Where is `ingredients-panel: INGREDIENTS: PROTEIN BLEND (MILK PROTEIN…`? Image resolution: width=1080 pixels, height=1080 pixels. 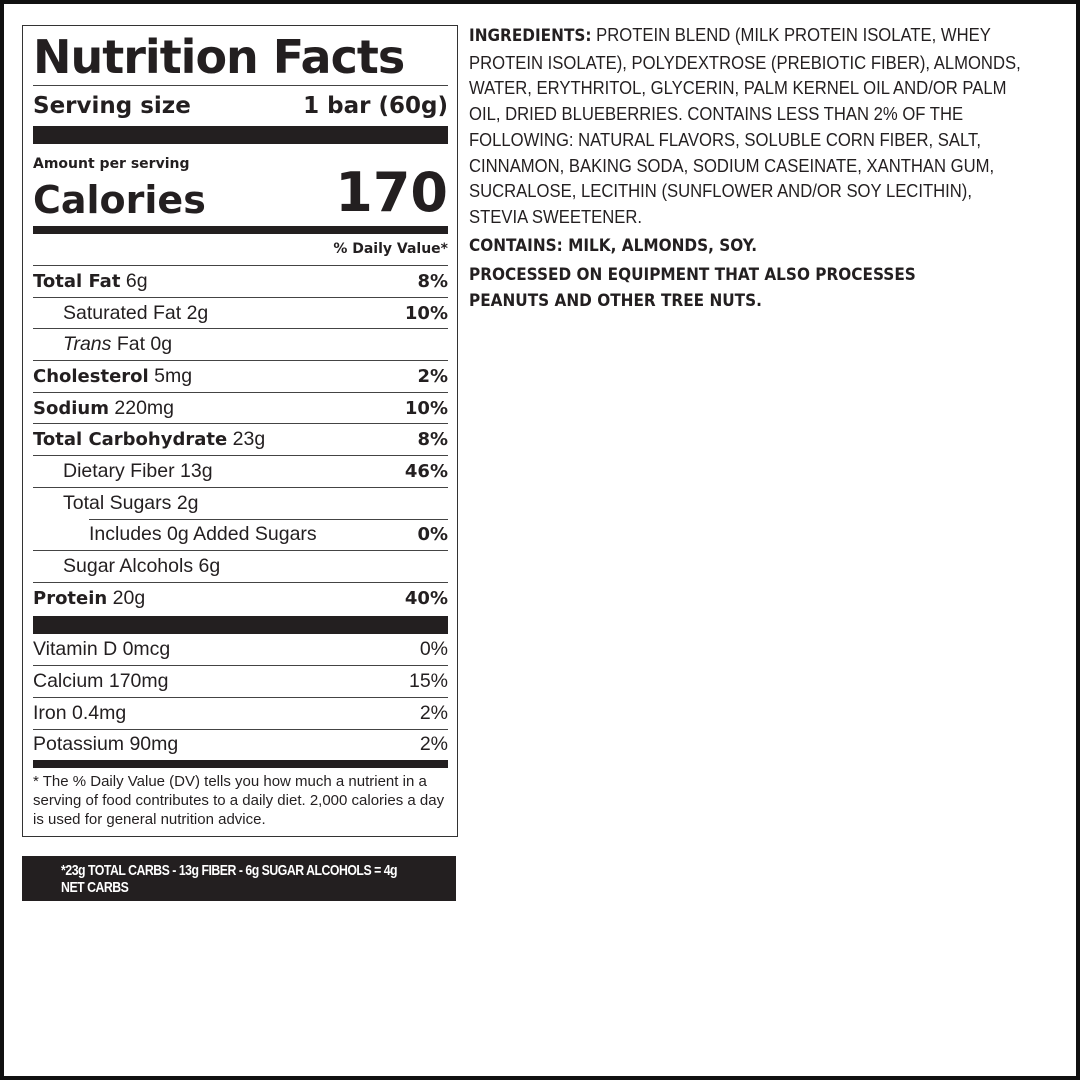 ingredients-panel: INGREDIENTS: PROTEIN BLEND (MILK PROTEIN… is located at coordinates (748, 168).